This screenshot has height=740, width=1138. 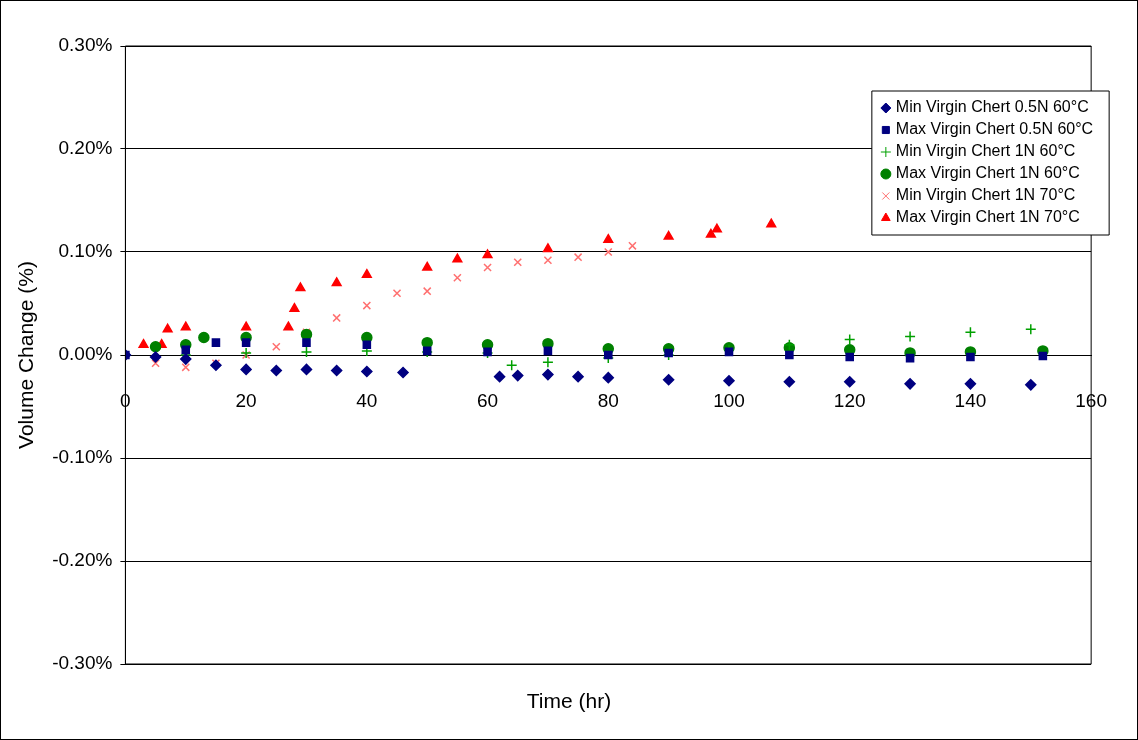 What do you see at coordinates (367, 400) in the screenshot?
I see `x-tick-label: 40` at bounding box center [367, 400].